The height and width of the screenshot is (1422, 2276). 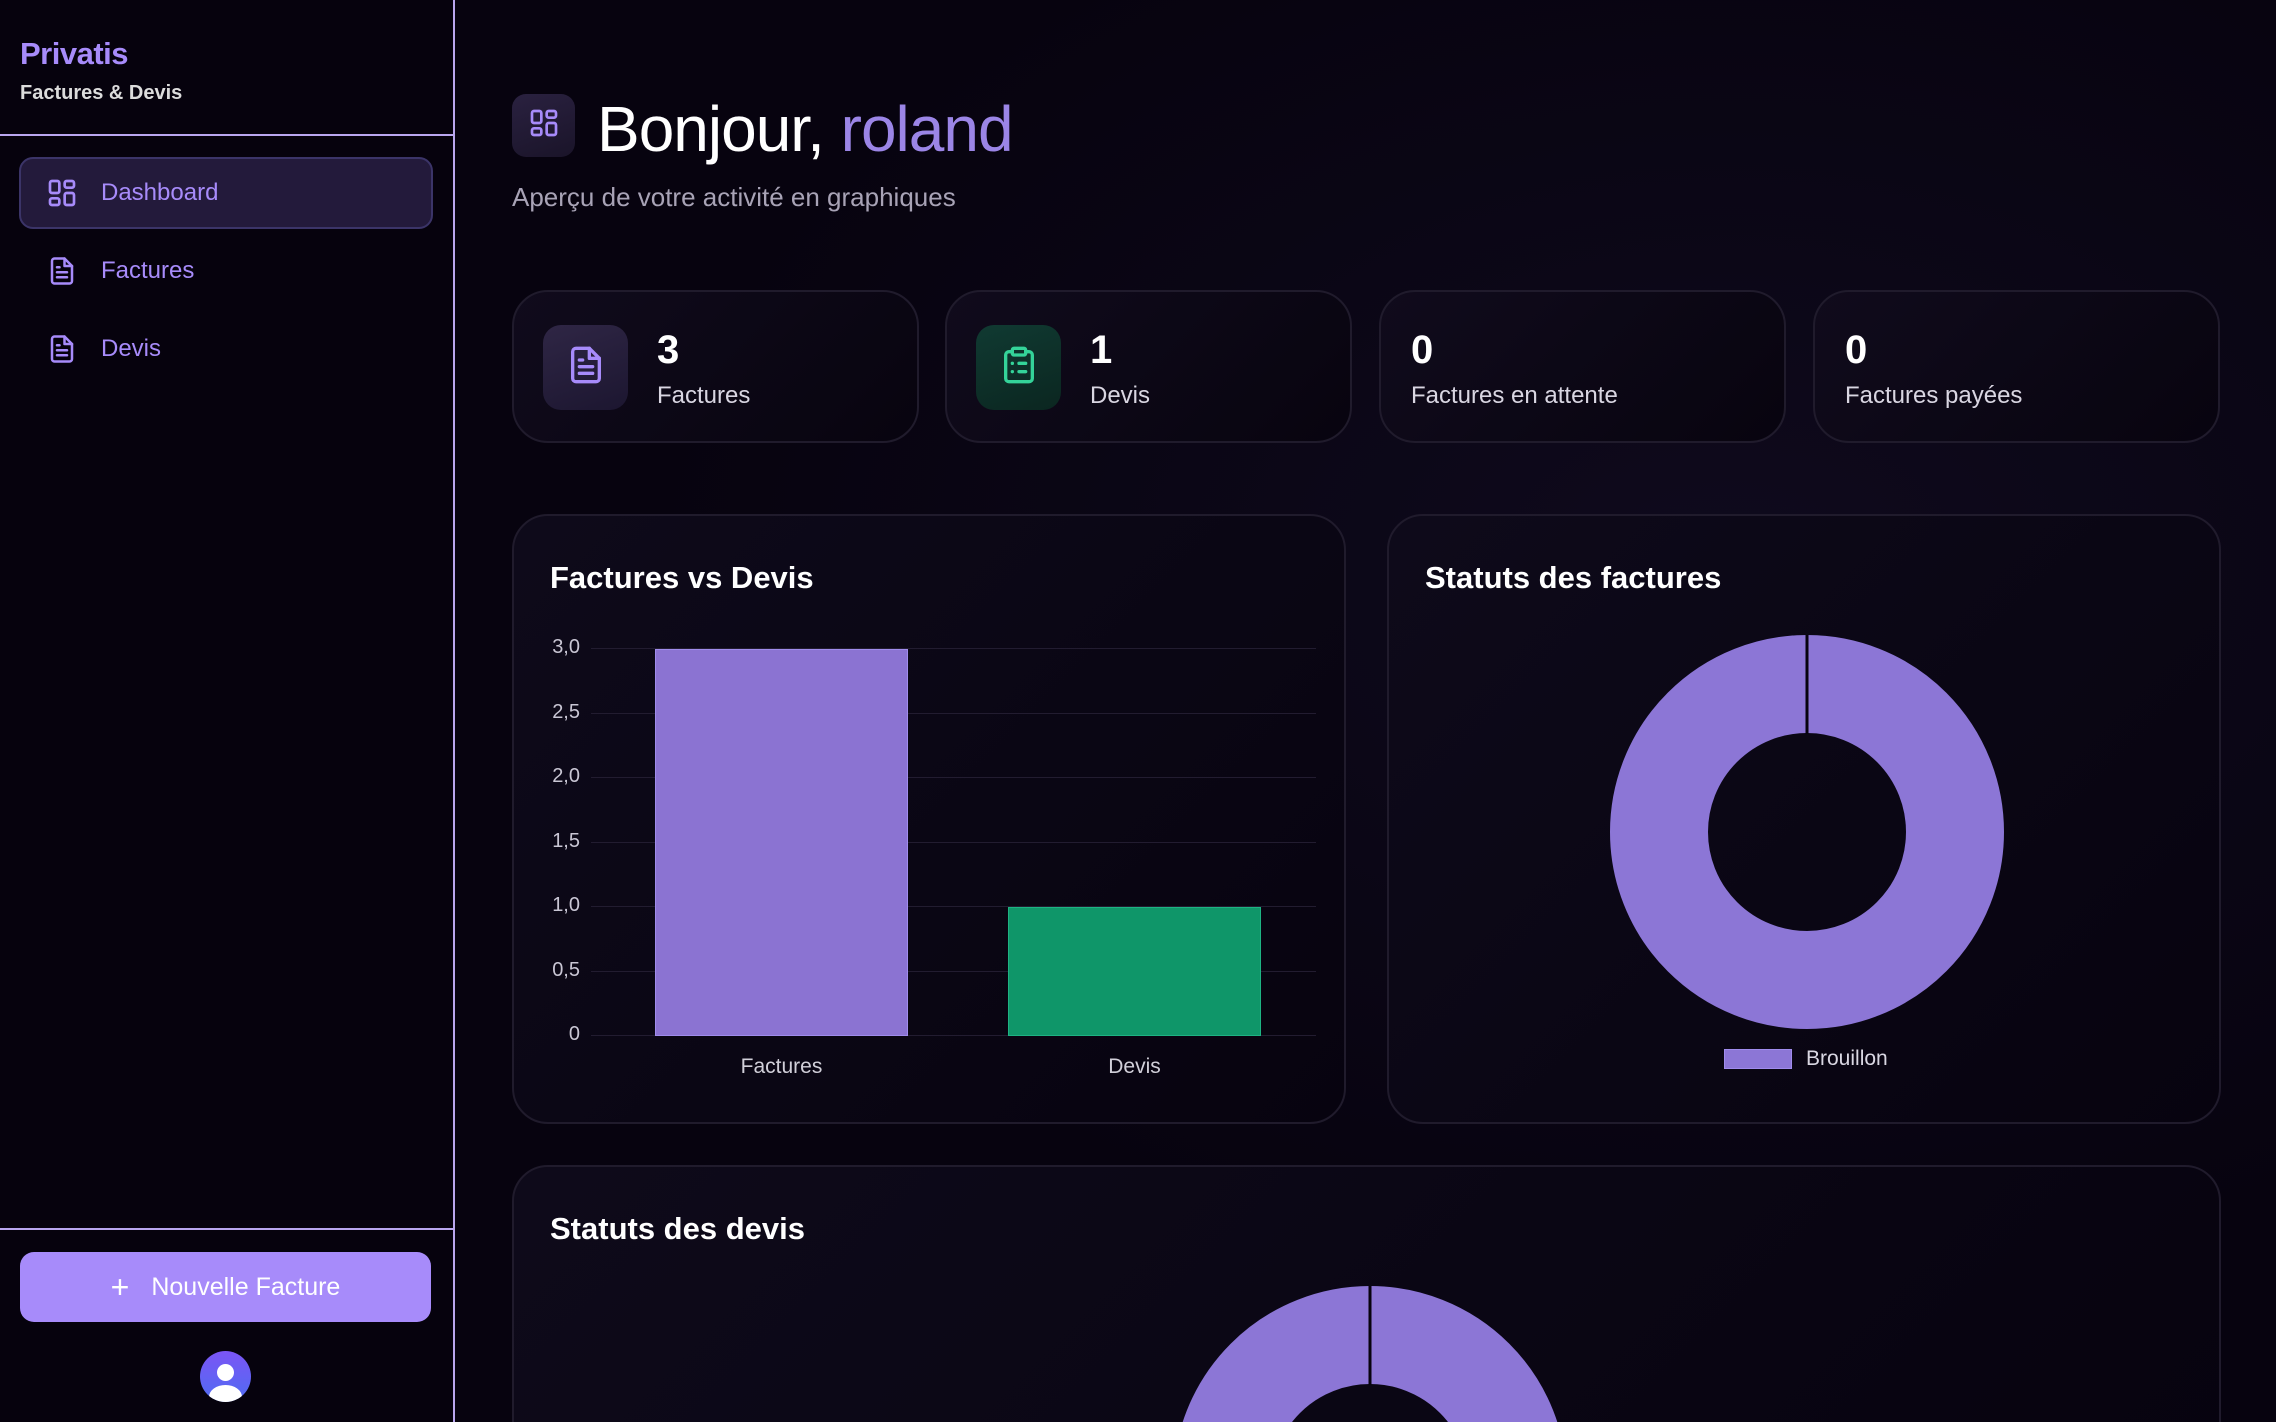 I want to click on y-tick: 0, so click(x=574, y=1034).